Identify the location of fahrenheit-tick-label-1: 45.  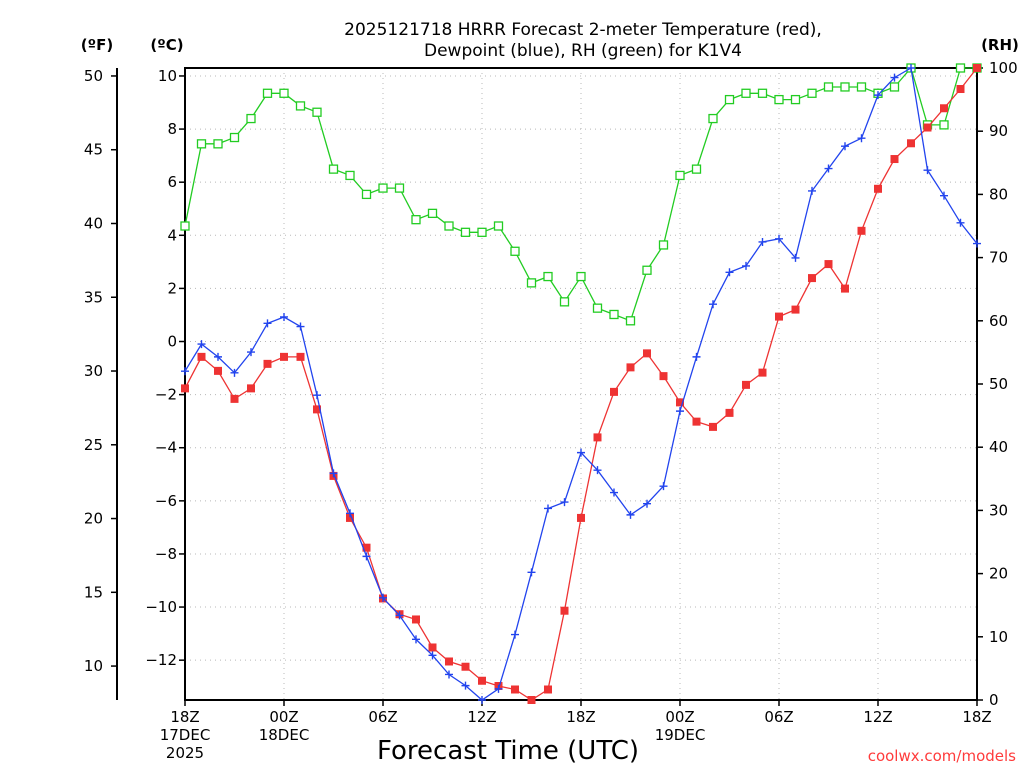
(93, 150).